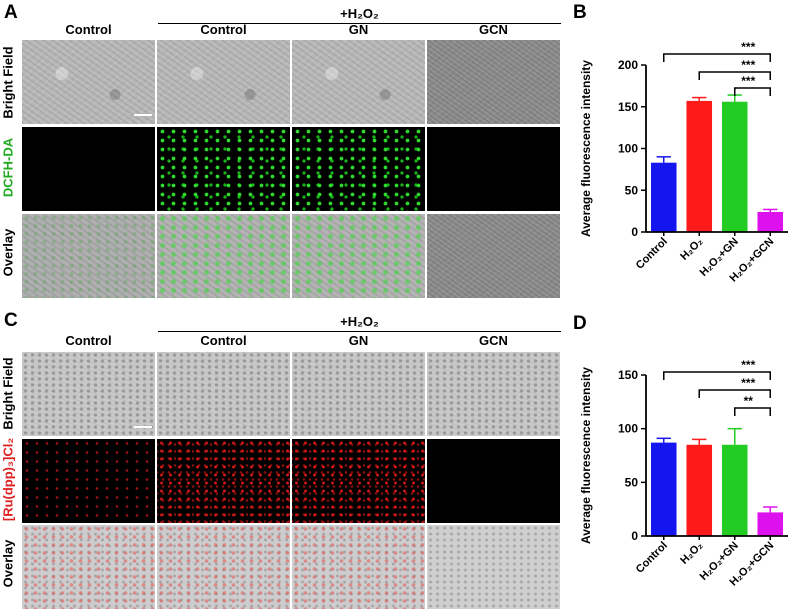 The width and height of the screenshot is (809, 610). What do you see at coordinates (749, 401) in the screenshot?
I see `significance-label: **` at bounding box center [749, 401].